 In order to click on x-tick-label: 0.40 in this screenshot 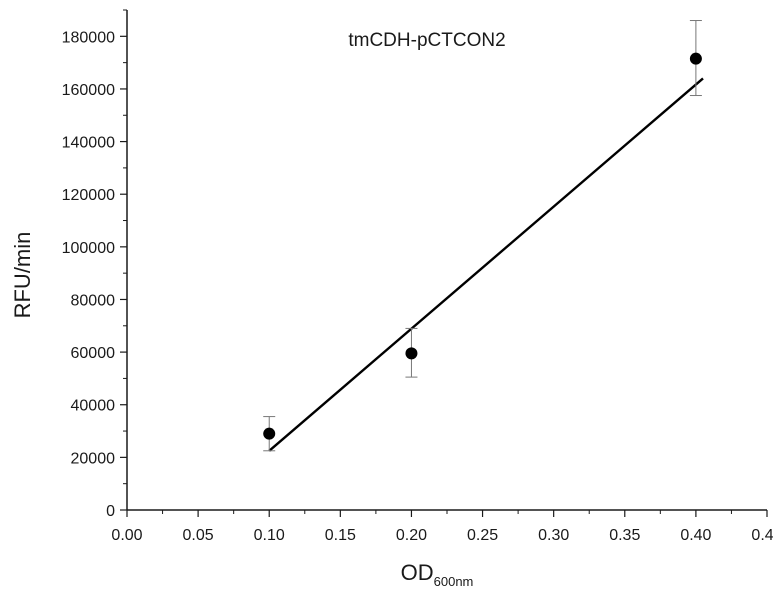, I will do `click(695, 535)`.